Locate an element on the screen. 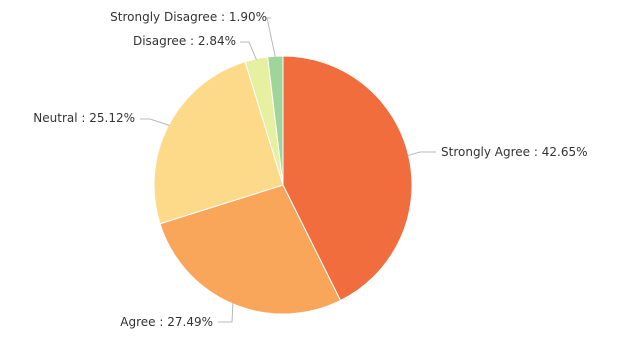 The height and width of the screenshot is (339, 618). leader-line-neutral is located at coordinates (155, 122).